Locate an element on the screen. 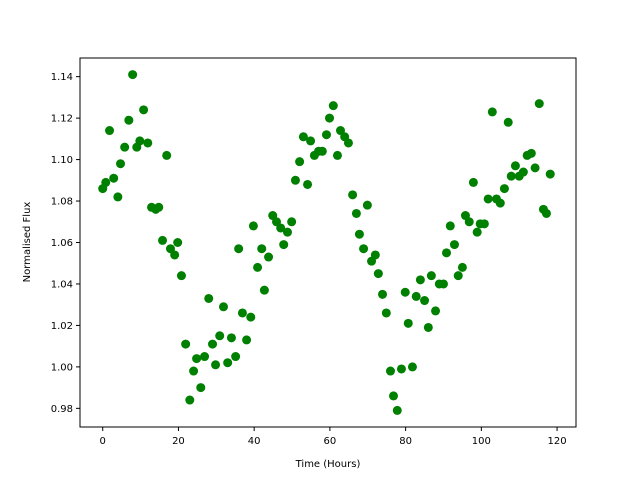 This screenshot has height=480, width=640. x-tick-label: 60 is located at coordinates (330, 441).